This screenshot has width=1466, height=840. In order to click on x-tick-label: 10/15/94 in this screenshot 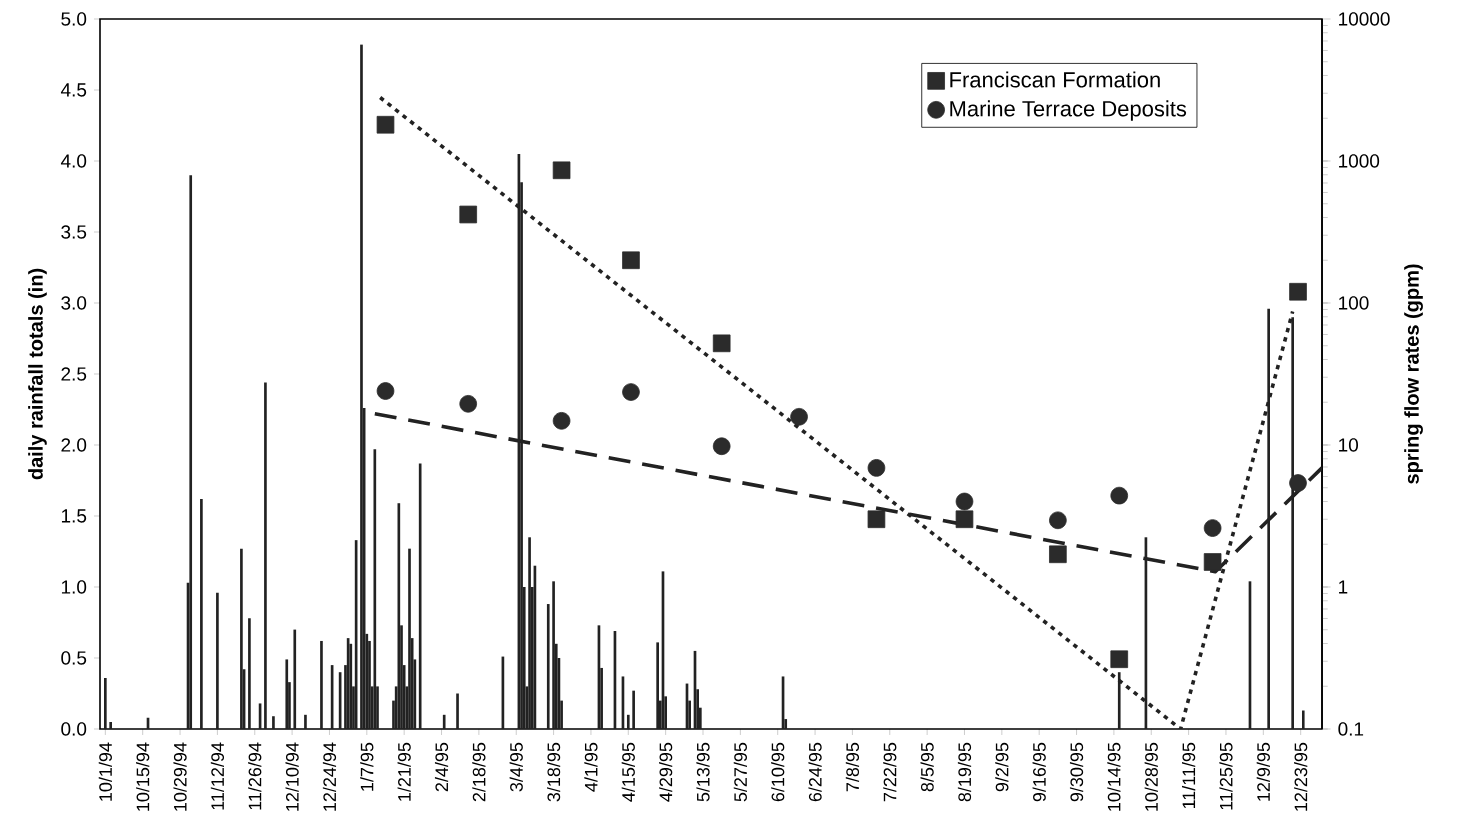, I will do `click(143, 776)`.